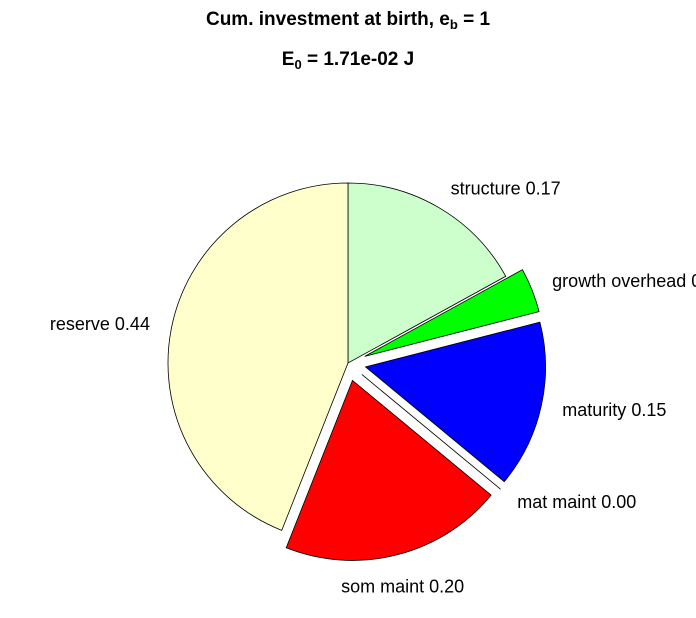 The image size is (696, 618). Describe the element at coordinates (486, 188) in the screenshot. I see `slice-name: structure` at that location.